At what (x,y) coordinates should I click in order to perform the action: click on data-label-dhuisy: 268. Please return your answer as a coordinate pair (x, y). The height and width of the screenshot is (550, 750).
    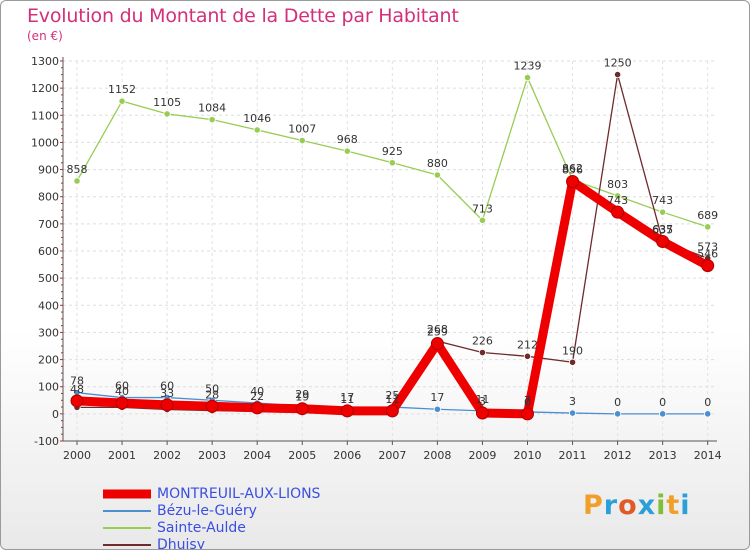
    Looking at the image, I should click on (437, 329).